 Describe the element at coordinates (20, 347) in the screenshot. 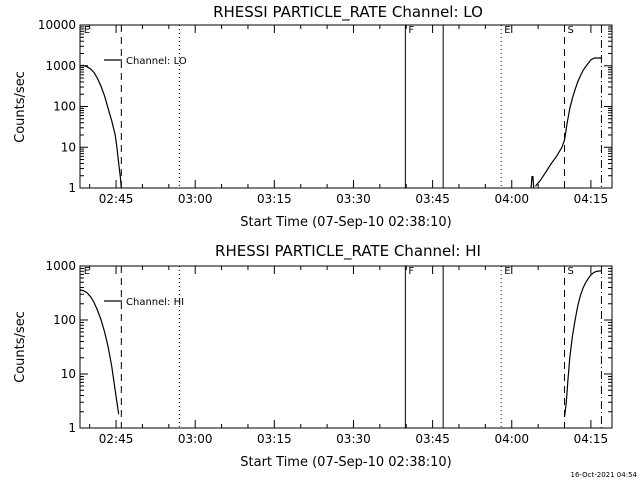

I see `panel-hi-ylabel: Counts/sec` at that location.